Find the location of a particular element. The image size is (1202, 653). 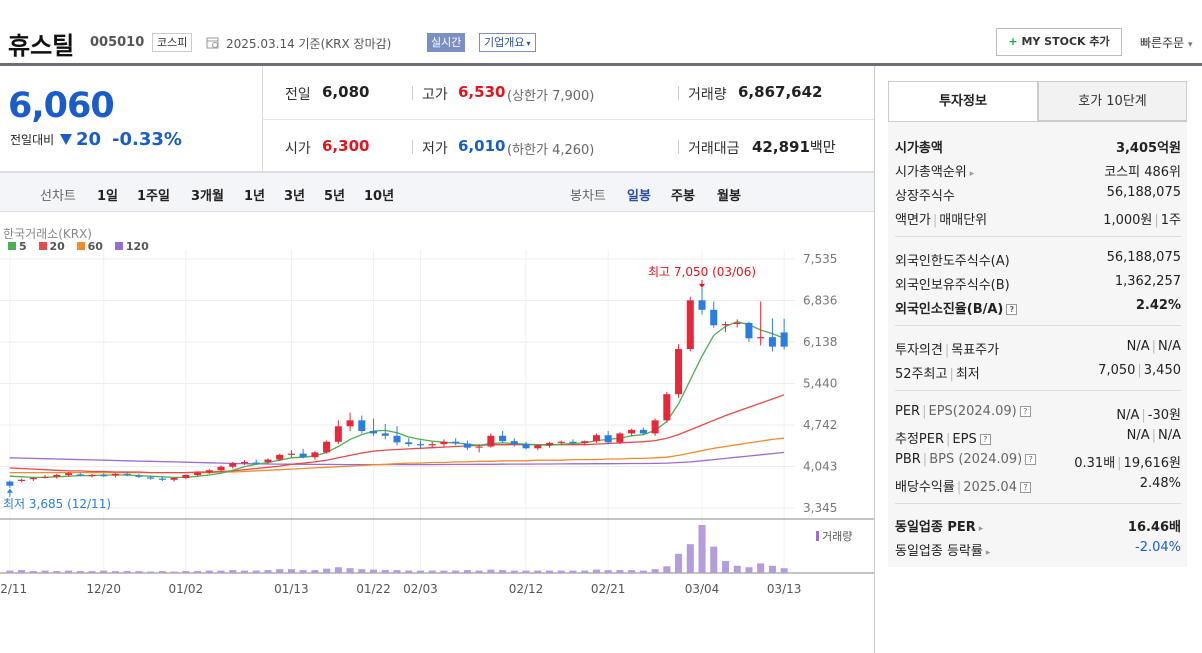

y-tick-label: 4,742 is located at coordinates (820, 425).